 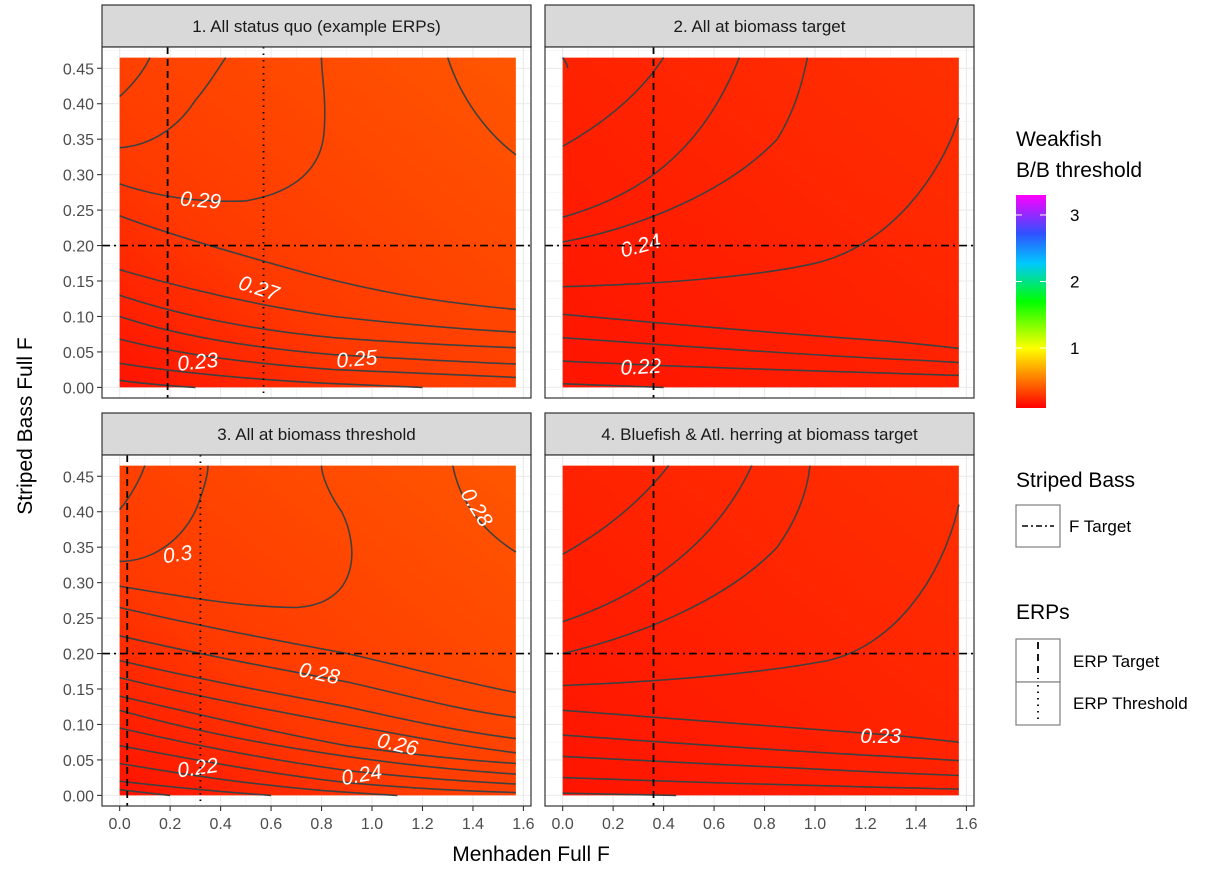 What do you see at coordinates (1031, 301) in the screenshot?
I see `colorbar` at bounding box center [1031, 301].